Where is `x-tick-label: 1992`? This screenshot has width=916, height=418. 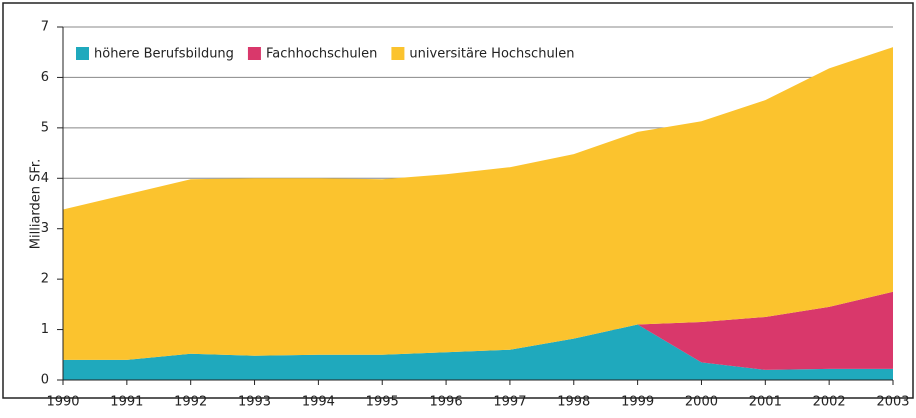 x-tick-label: 1992 is located at coordinates (190, 402).